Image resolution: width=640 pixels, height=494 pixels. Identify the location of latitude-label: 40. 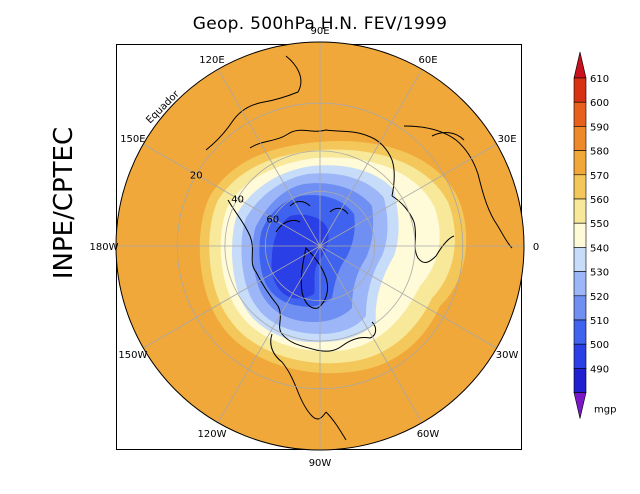
(237, 199).